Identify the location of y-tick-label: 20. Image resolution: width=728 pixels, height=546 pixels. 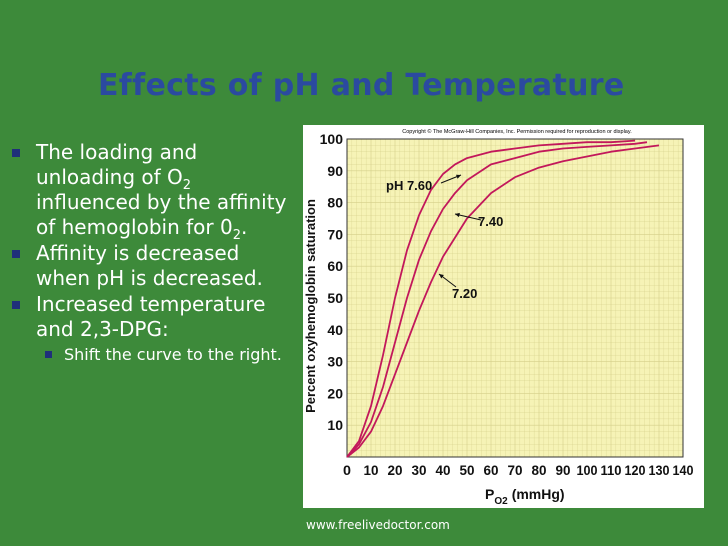
(335, 393).